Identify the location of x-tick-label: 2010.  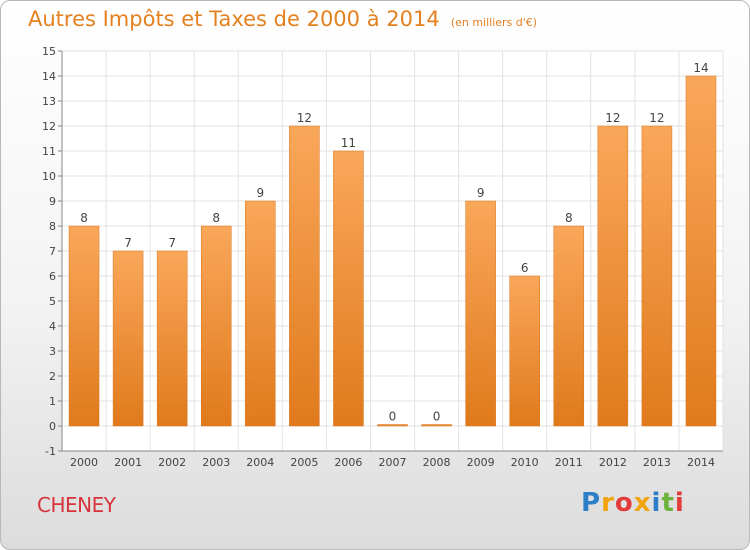
(525, 462).